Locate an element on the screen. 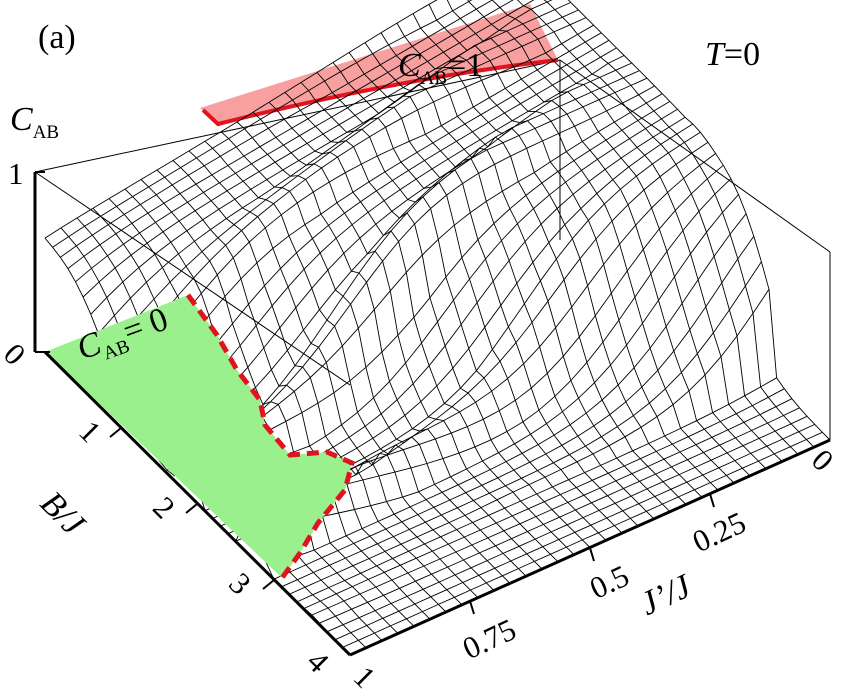  j-tick-label-075: 0.75 is located at coordinates (489, 638).